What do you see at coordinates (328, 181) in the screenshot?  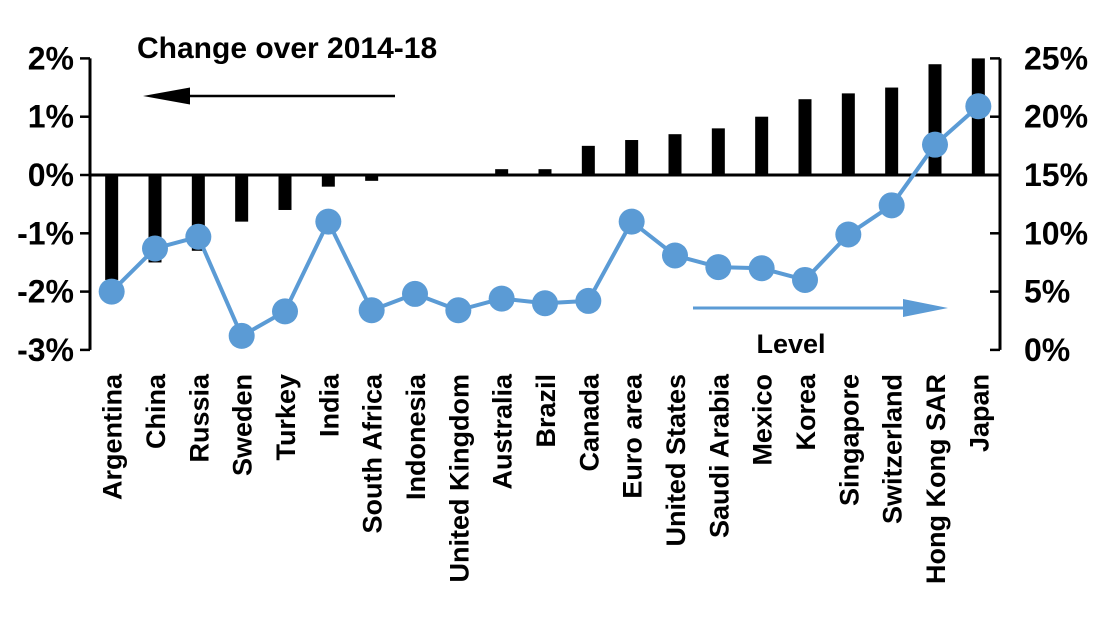 I see `bar-india` at bounding box center [328, 181].